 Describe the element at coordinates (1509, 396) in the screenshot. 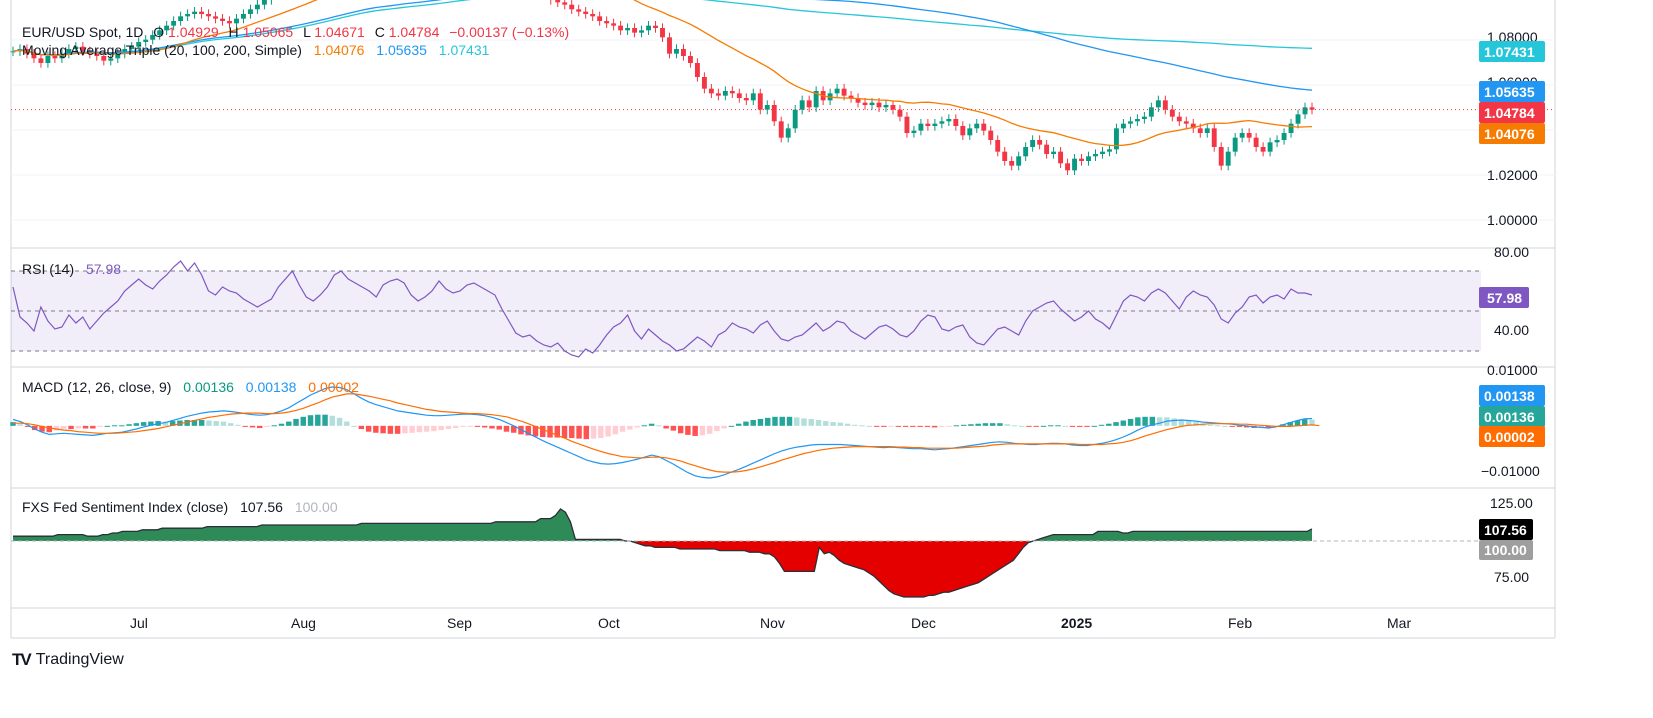

I see `macd-tag-text: 0.00138` at that location.